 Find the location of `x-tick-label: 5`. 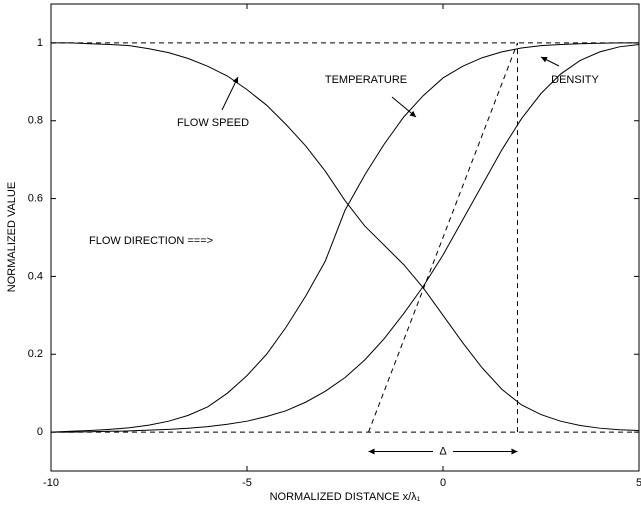

x-tick-label: 5 is located at coordinates (638, 483).